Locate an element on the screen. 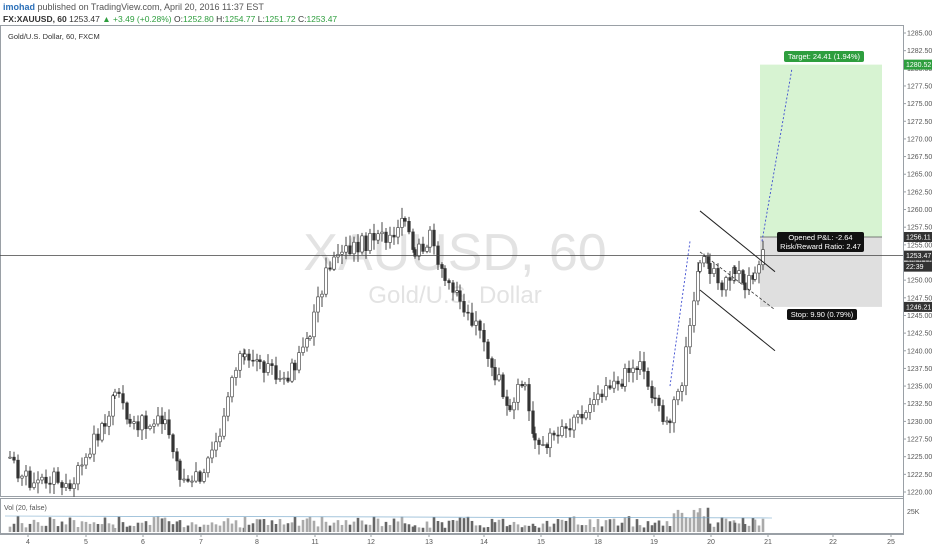  y-tick-label: 1285.00 is located at coordinates (919, 34).